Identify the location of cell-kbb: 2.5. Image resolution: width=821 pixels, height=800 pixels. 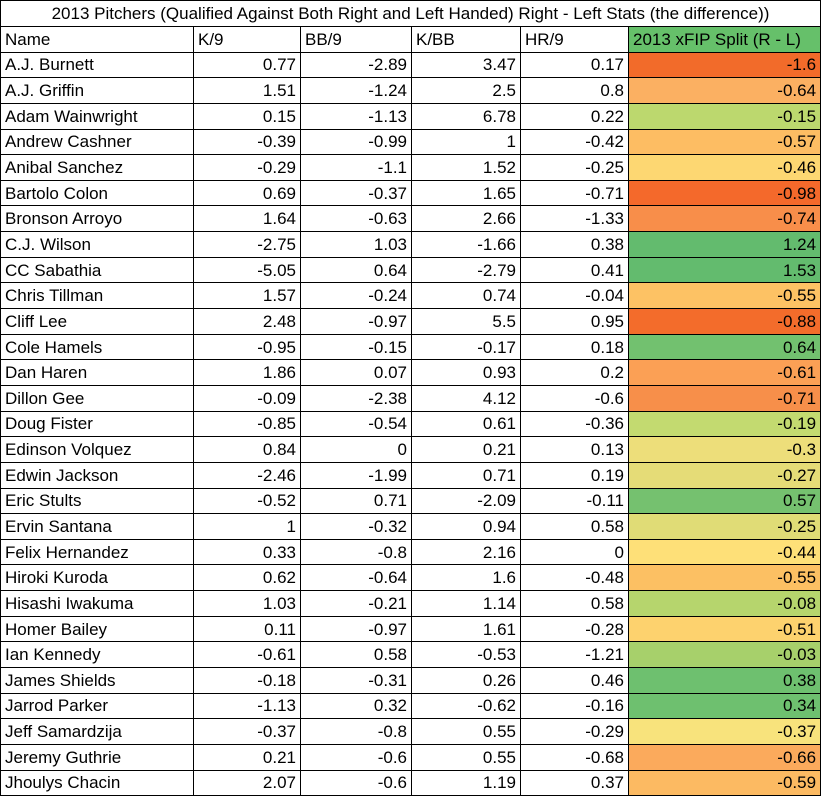
(466, 90).